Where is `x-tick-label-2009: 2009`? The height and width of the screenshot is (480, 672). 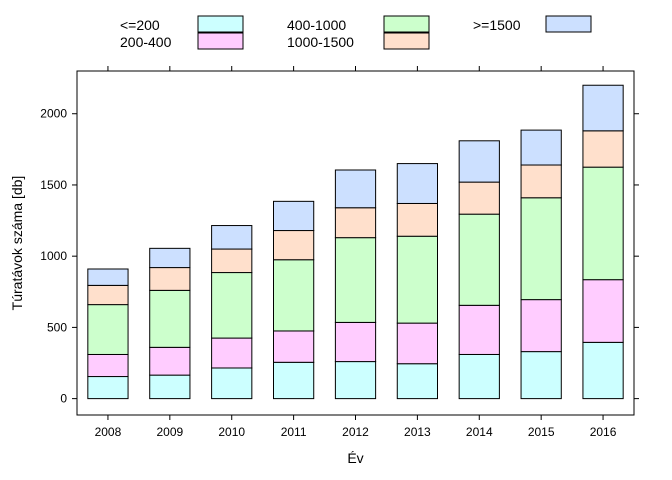 x-tick-label-2009: 2009 is located at coordinates (169, 432).